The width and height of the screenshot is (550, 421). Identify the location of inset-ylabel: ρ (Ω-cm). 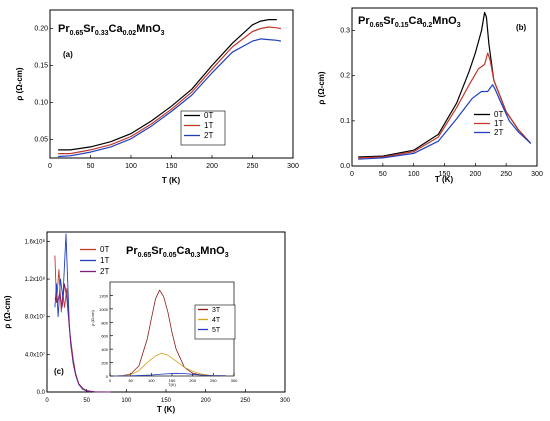
(92, 317).